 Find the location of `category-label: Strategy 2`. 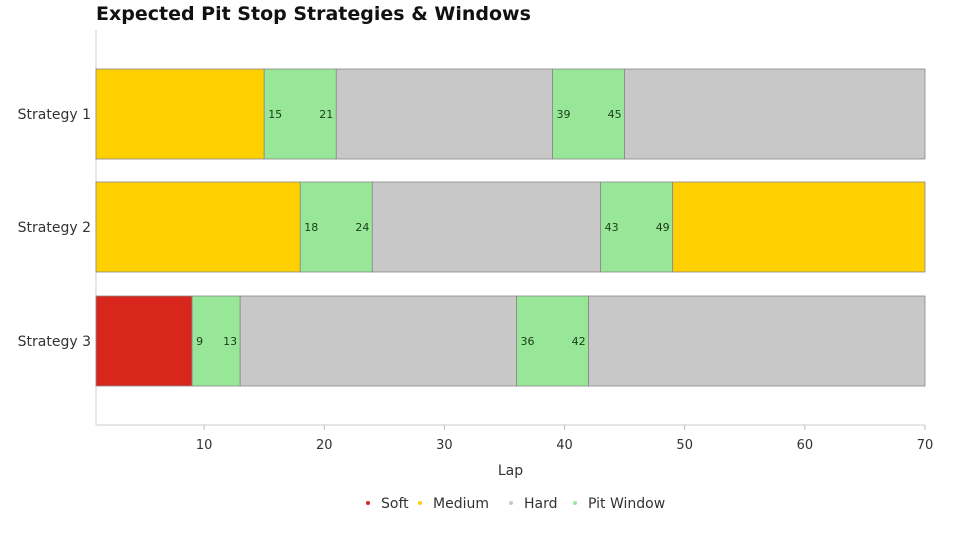

category-label: Strategy 2 is located at coordinates (54, 228).